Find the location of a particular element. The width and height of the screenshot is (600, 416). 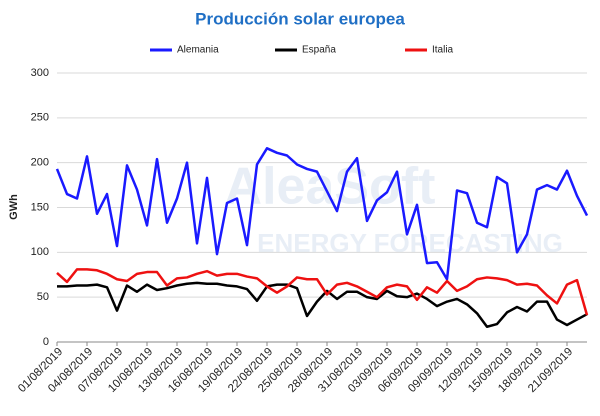

y-tick-label: 300 is located at coordinates (40, 73).